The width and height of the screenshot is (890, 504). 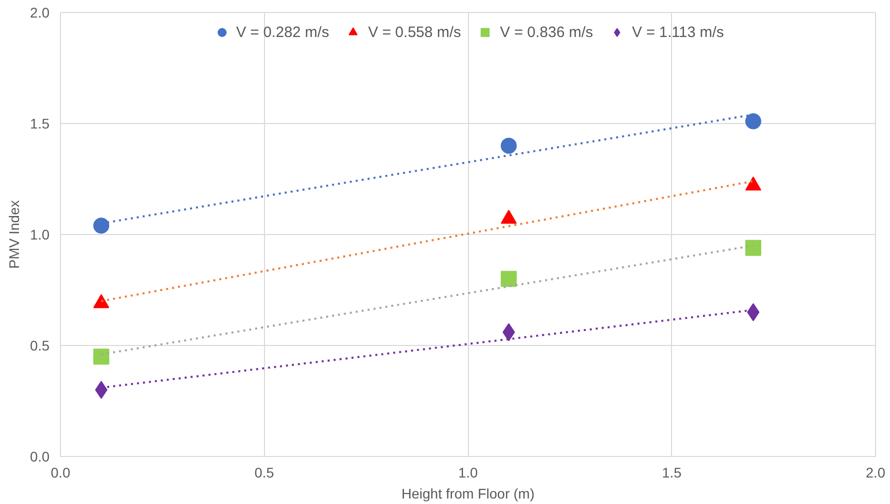 I want to click on x-axis-title: Height from Floor (m), so click(x=468, y=494).